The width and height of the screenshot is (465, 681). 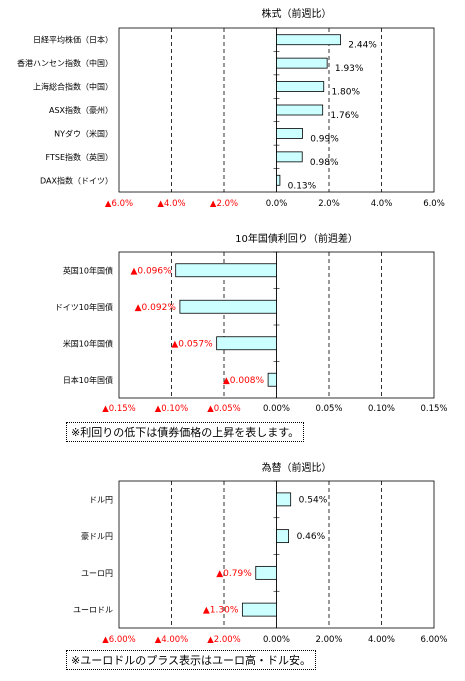 I want to click on yield-note: ※利回りの低下は債券価格の上昇を表します。, so click(x=185, y=432).